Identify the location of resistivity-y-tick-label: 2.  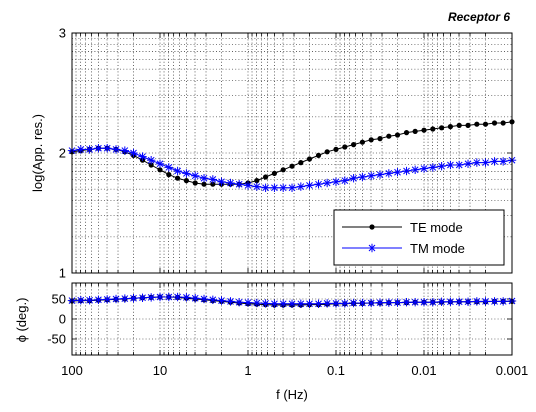
(62, 153).